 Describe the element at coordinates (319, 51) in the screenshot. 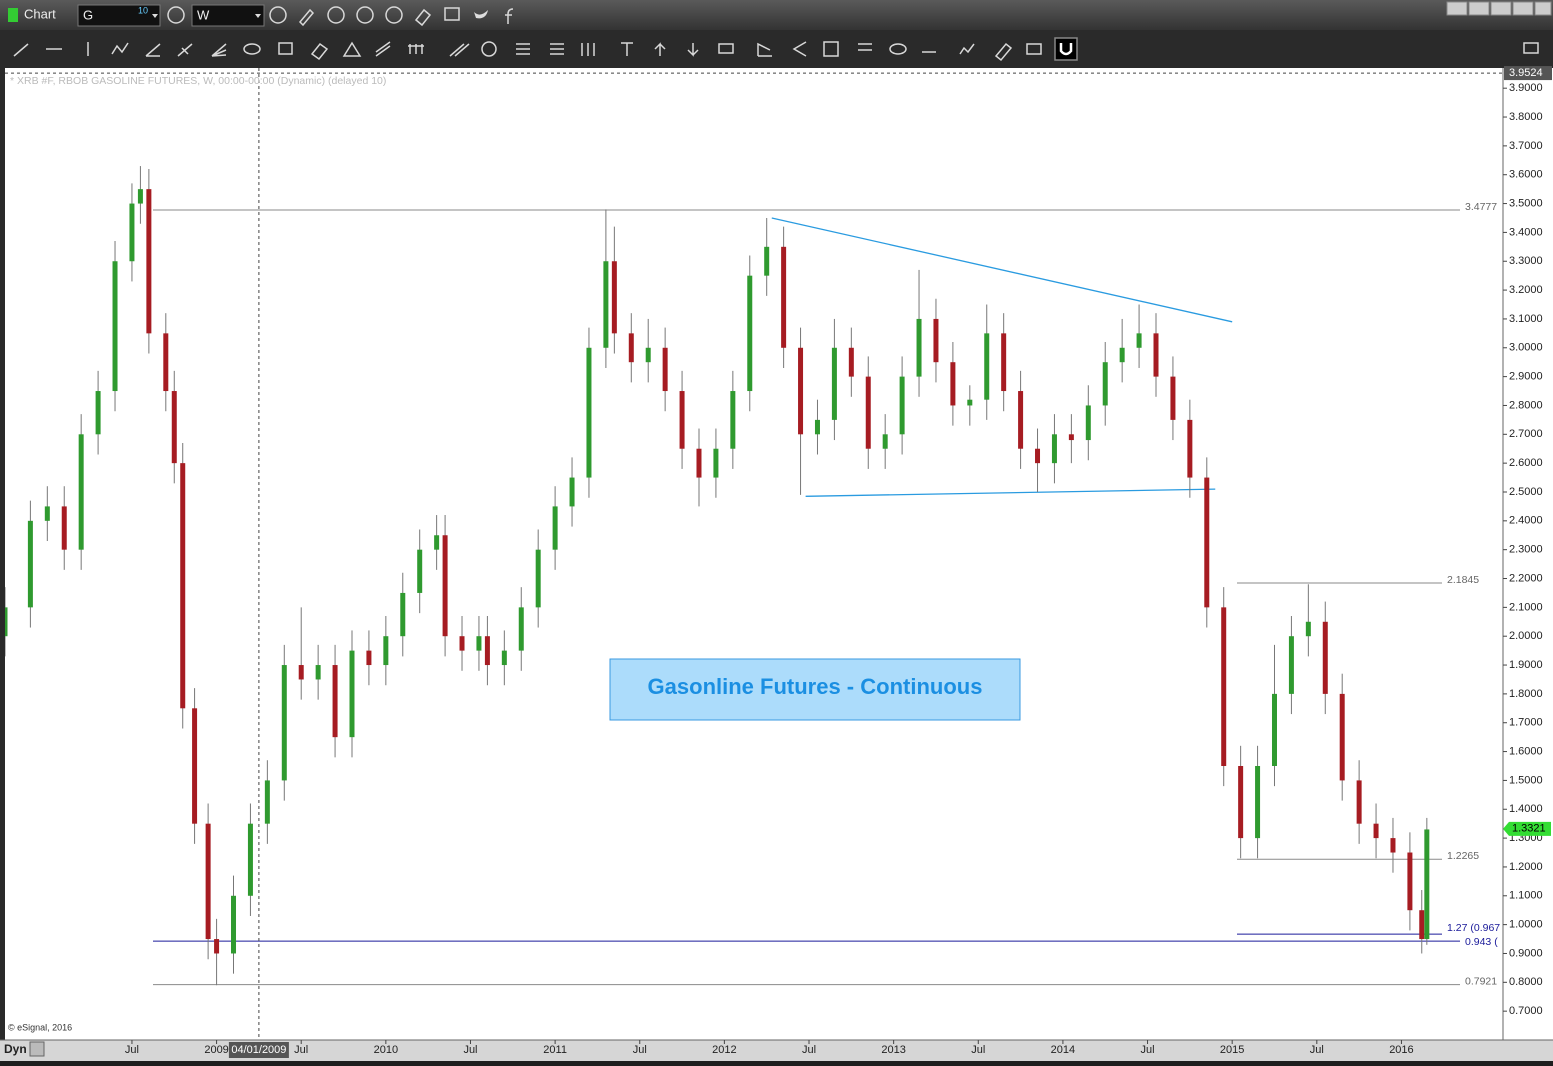

I see `channel-tool` at that location.